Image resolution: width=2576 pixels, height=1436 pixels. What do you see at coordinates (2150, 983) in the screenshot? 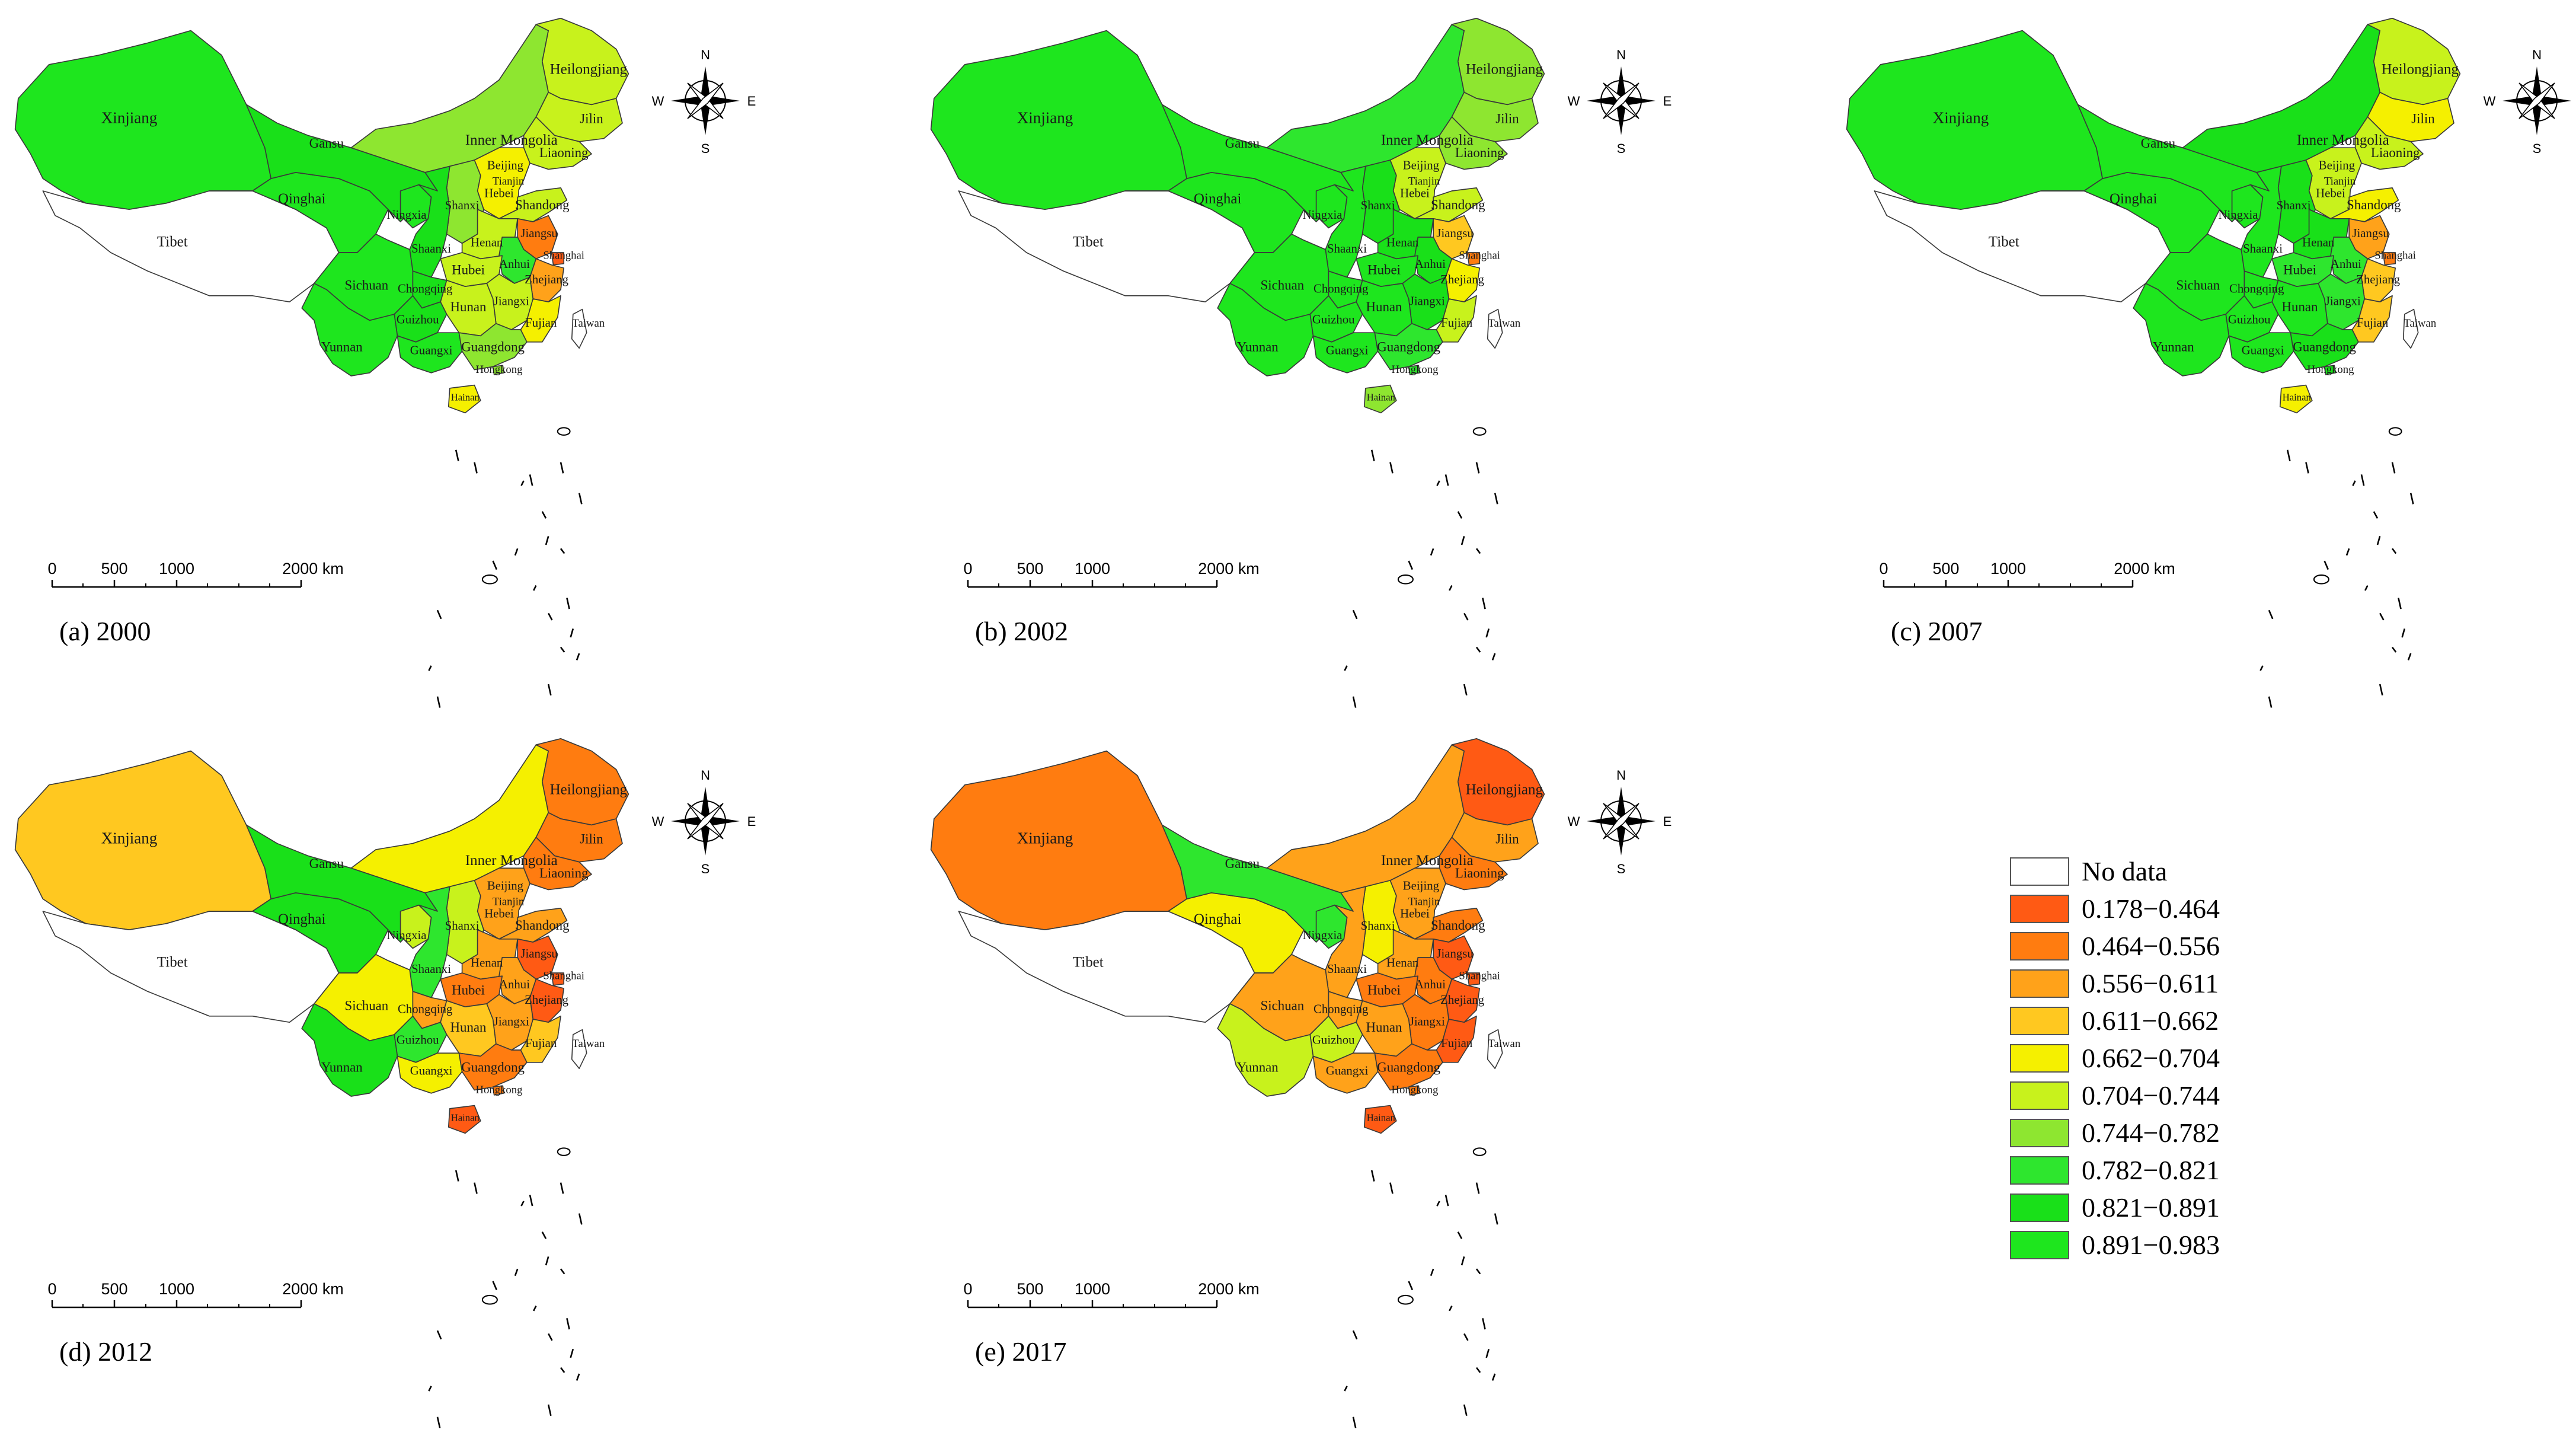
I see `legend-label: 0.556−0.611` at bounding box center [2150, 983].